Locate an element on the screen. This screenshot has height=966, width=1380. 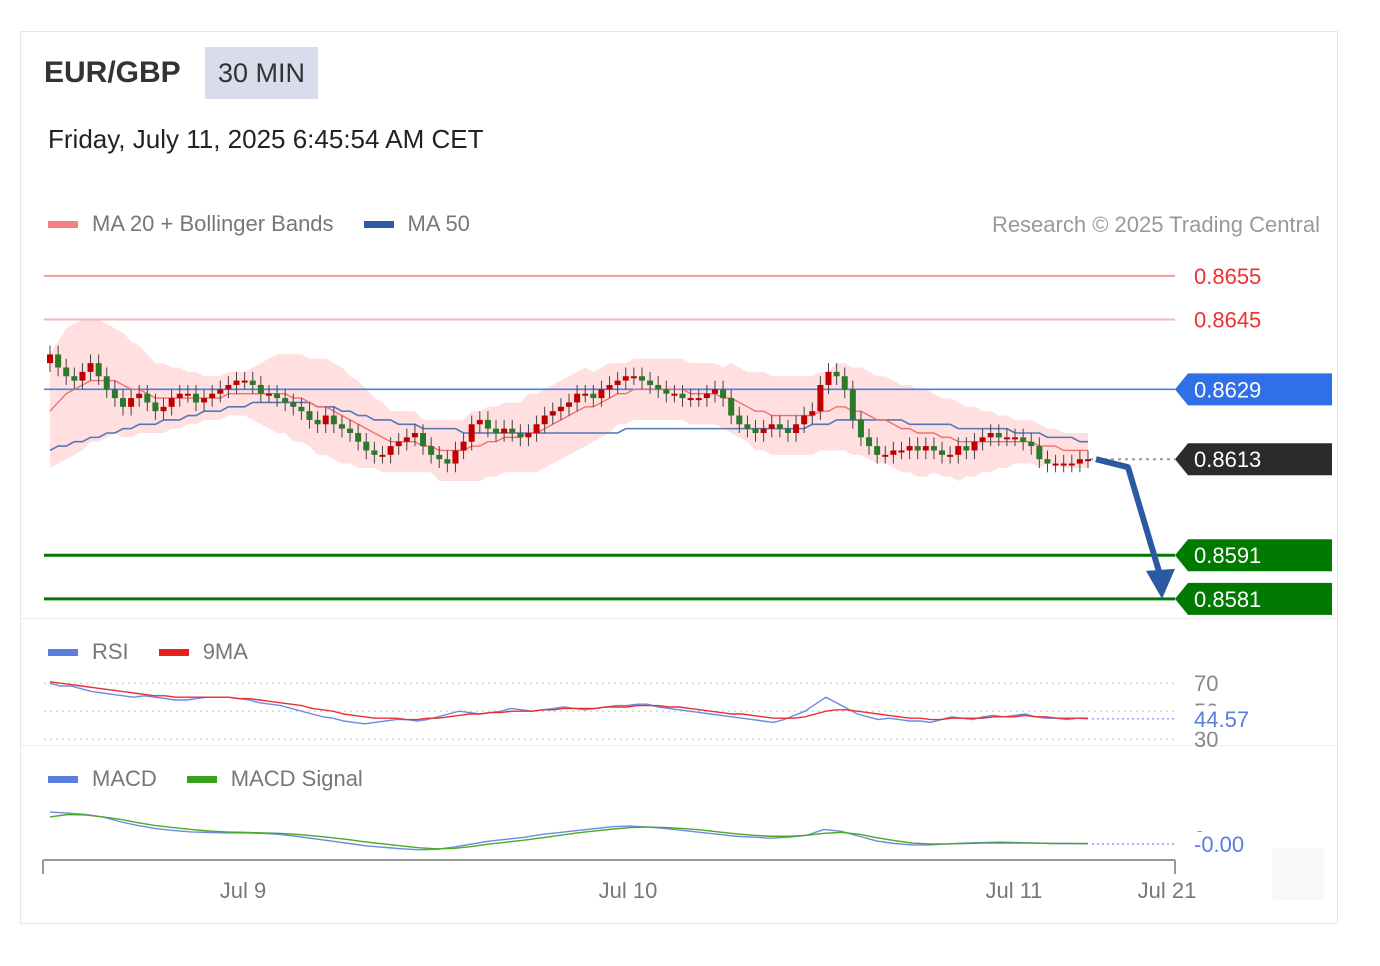
ma50-swatch is located at coordinates (378, 224).